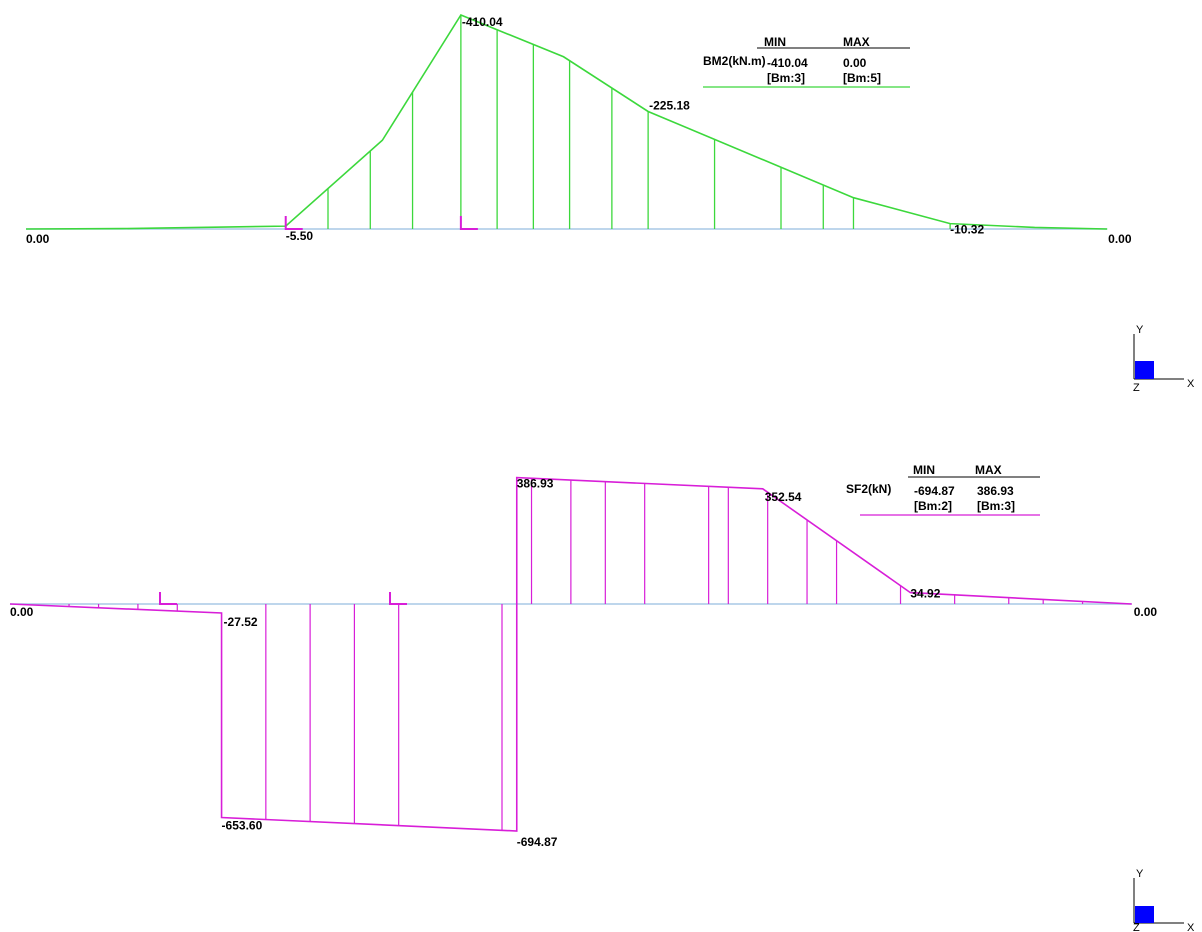 The height and width of the screenshot is (932, 1202). I want to click on bm-legend-max-value: 0.00, so click(855, 63).